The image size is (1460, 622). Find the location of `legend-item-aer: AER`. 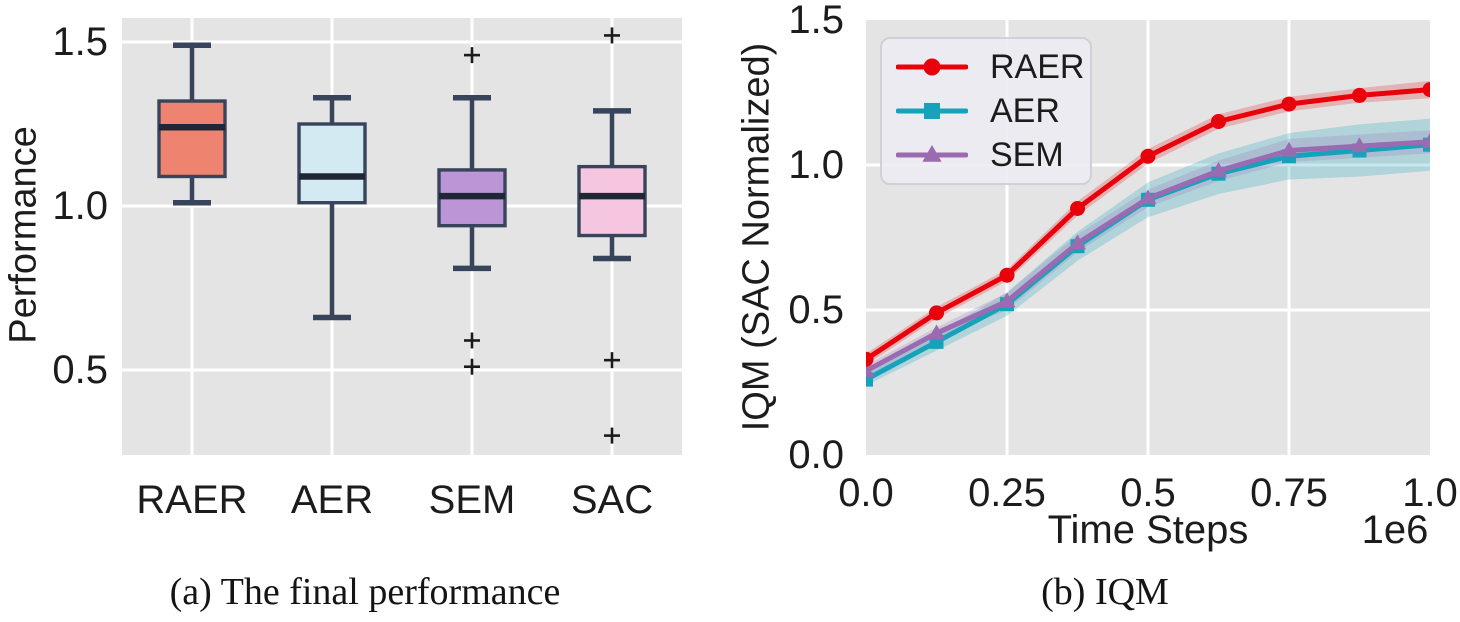

legend-item-aer: AER is located at coordinates (988, 111).